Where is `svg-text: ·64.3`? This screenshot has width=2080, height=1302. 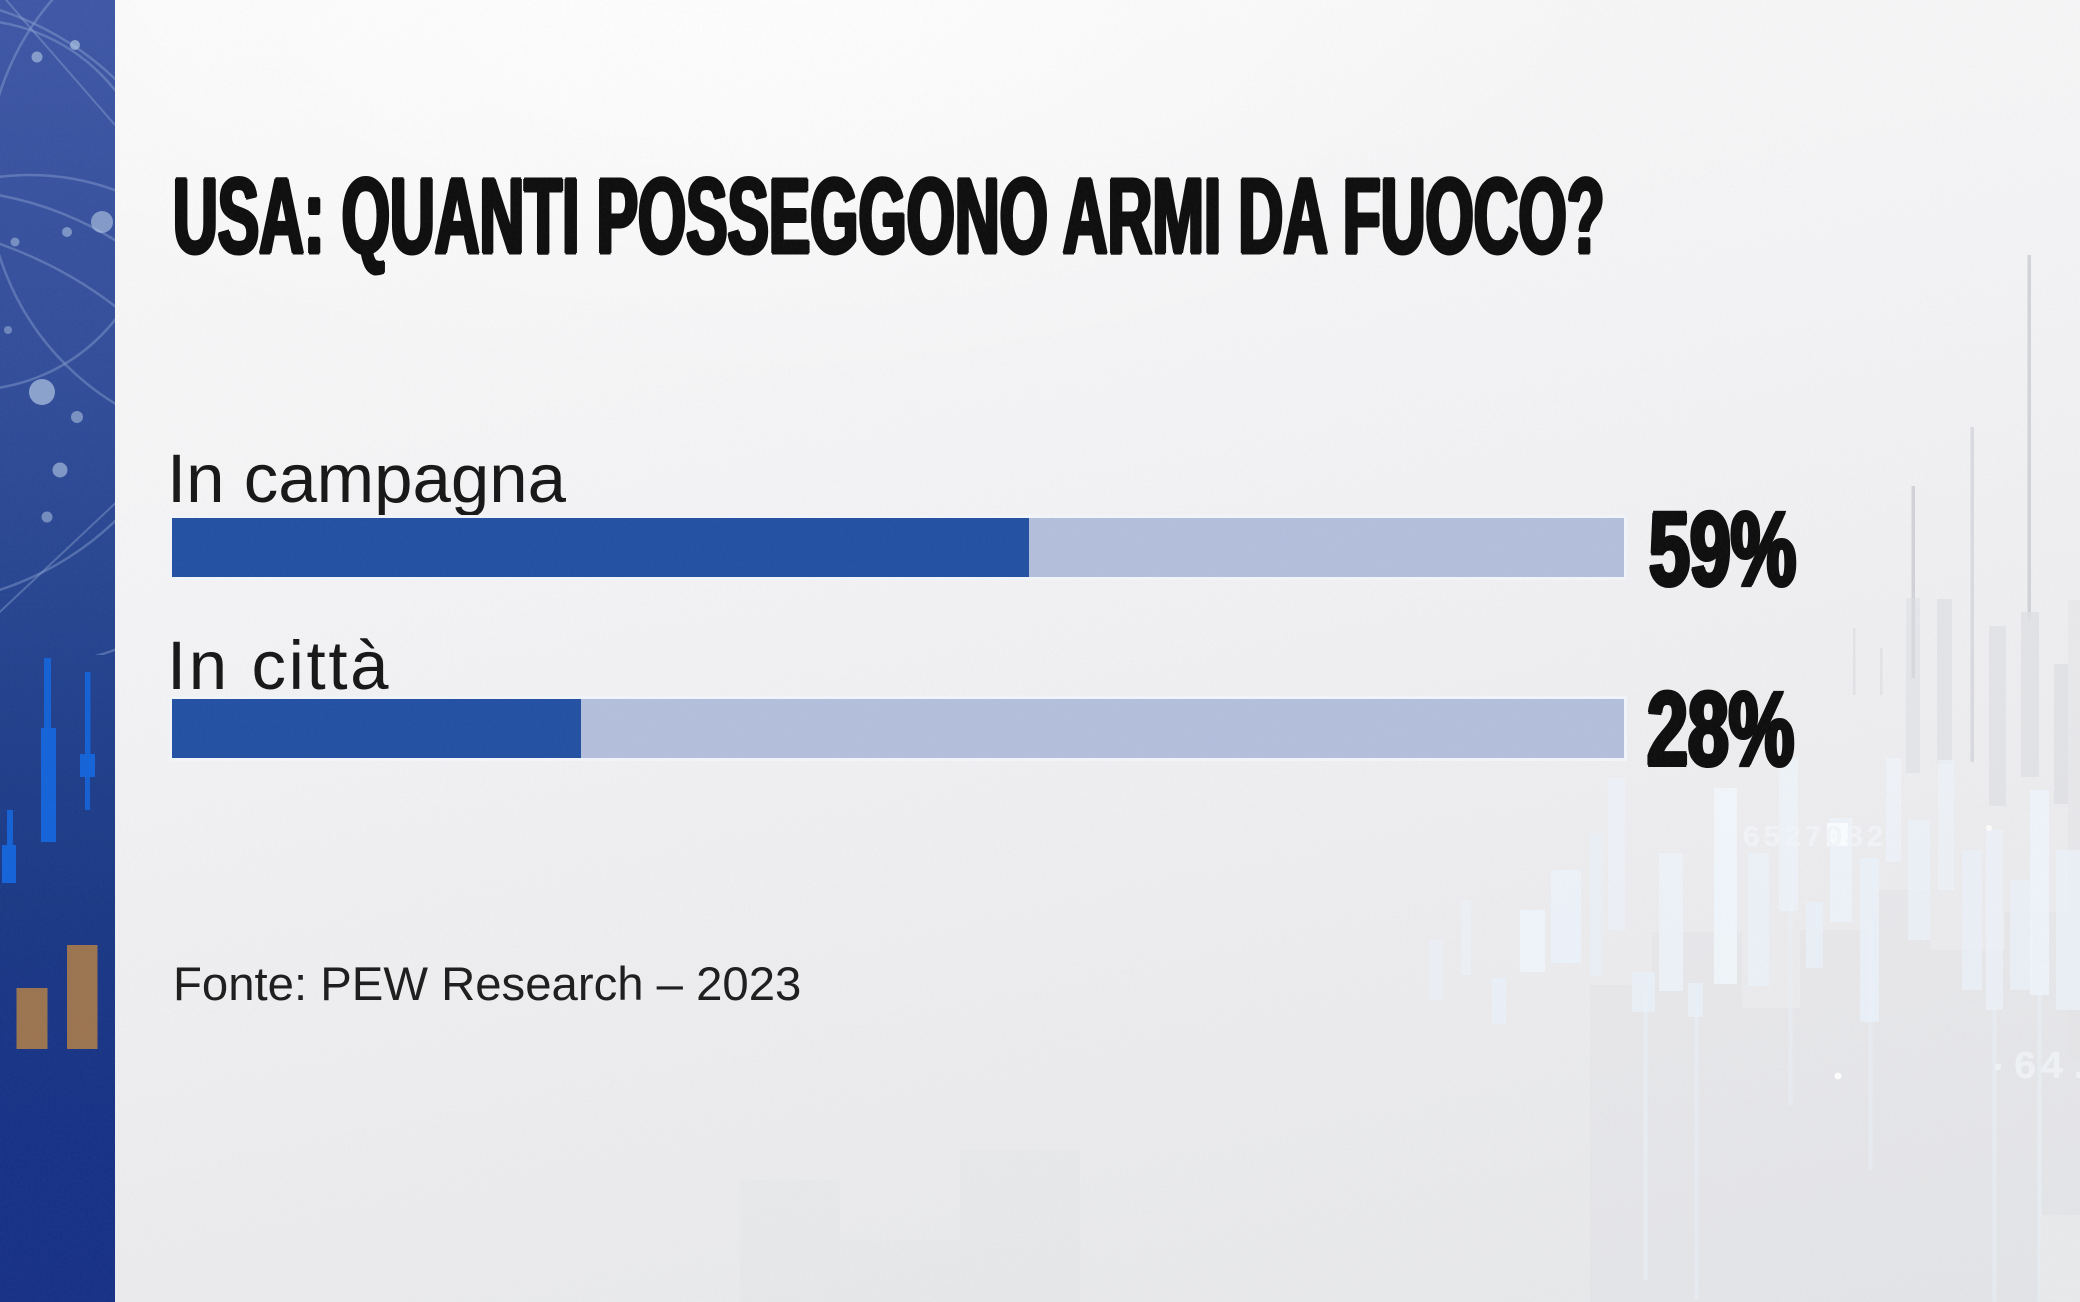 svg-text: ·64.3 is located at coordinates (2033, 1068).